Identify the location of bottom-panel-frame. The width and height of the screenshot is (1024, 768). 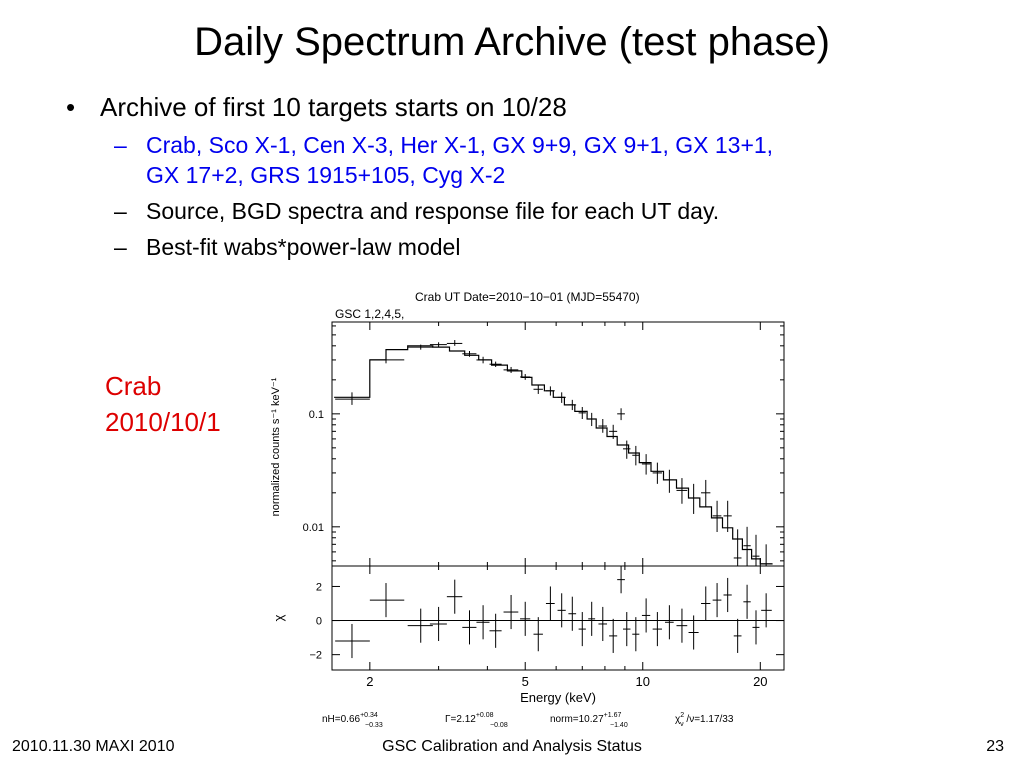
(558, 618).